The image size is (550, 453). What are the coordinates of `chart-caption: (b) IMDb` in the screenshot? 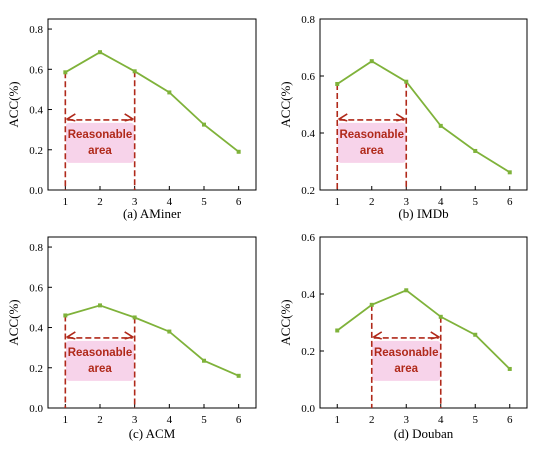 It's located at (423, 213).